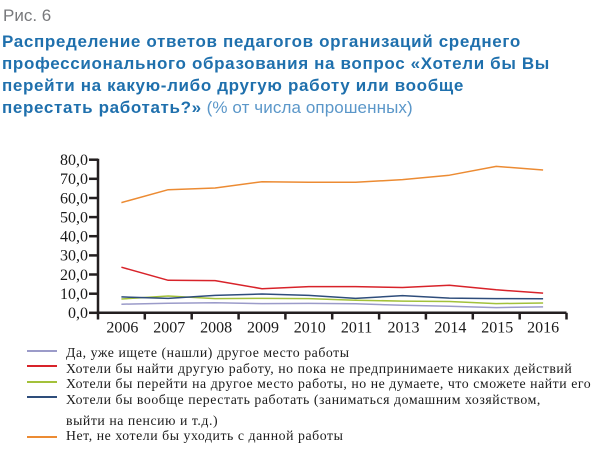 The width and height of the screenshot is (600, 449). What do you see at coordinates (78, 313) in the screenshot?
I see `svg-text: 0,0` at bounding box center [78, 313].